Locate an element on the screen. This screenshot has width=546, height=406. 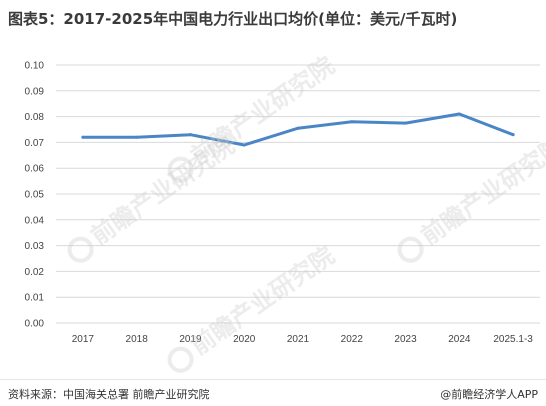
x-tick-label: 2018 is located at coordinates (137, 339).